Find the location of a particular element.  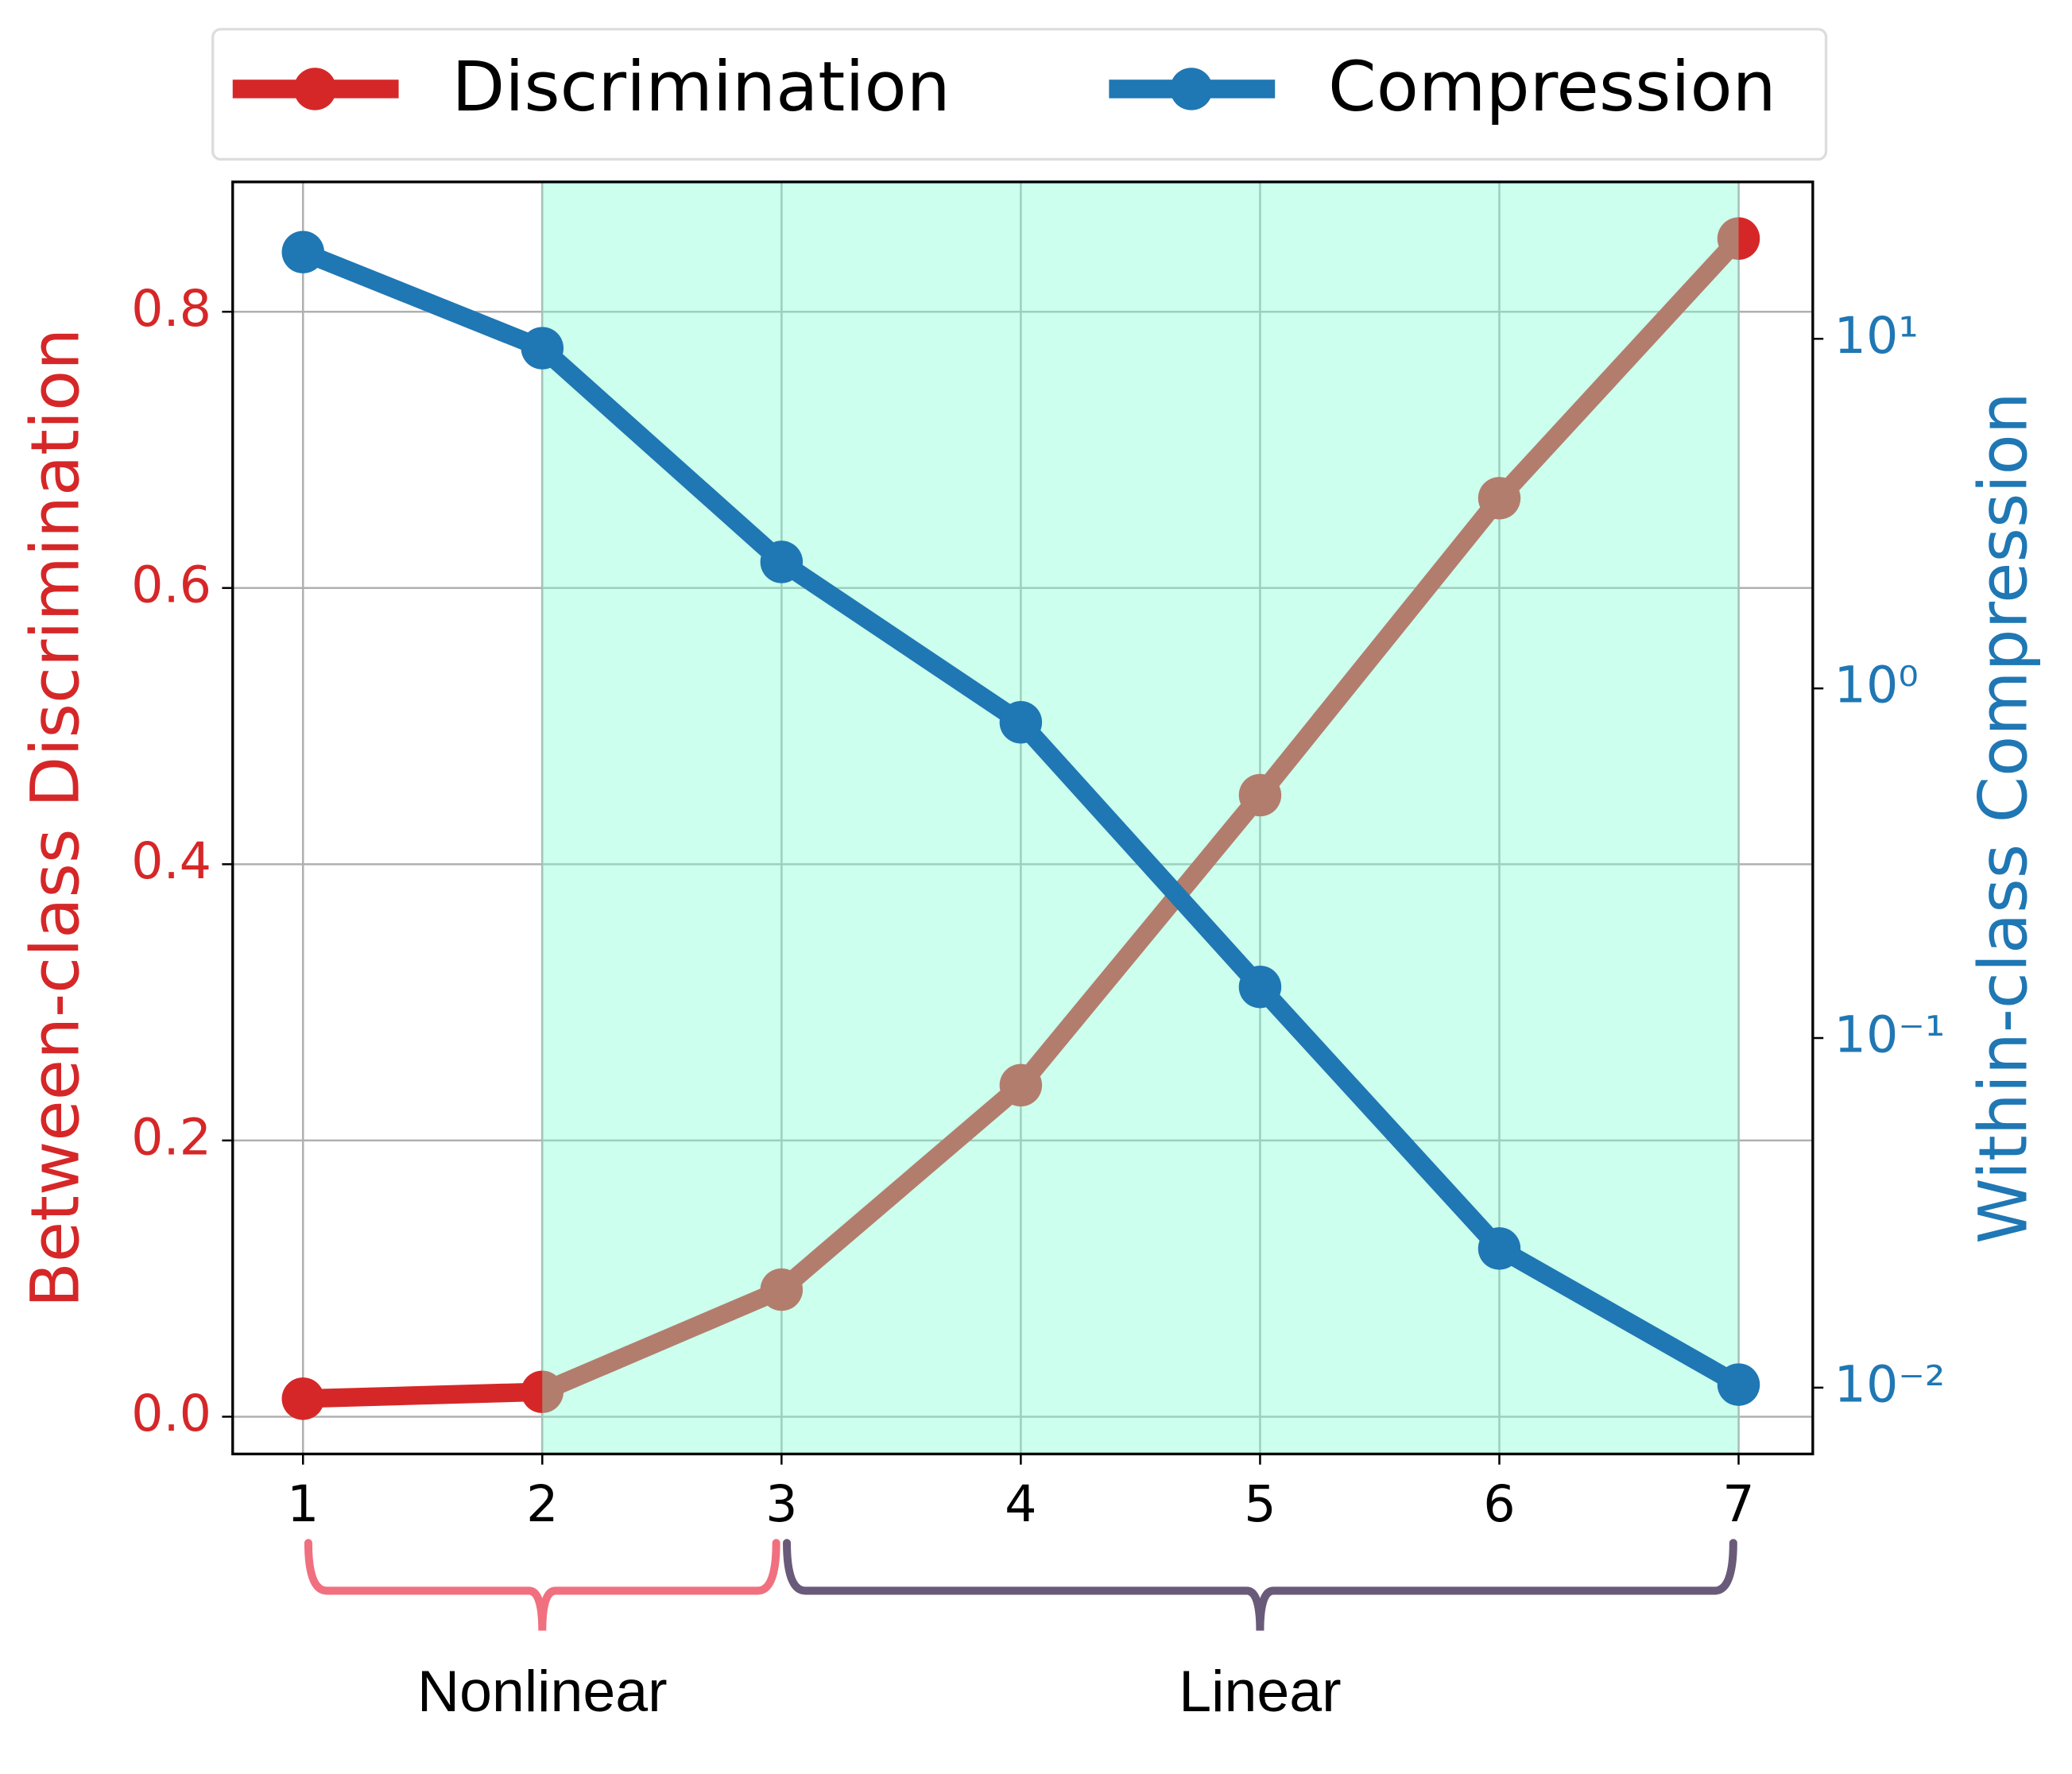

x-tick-label: 4 is located at coordinates (1020, 1503).